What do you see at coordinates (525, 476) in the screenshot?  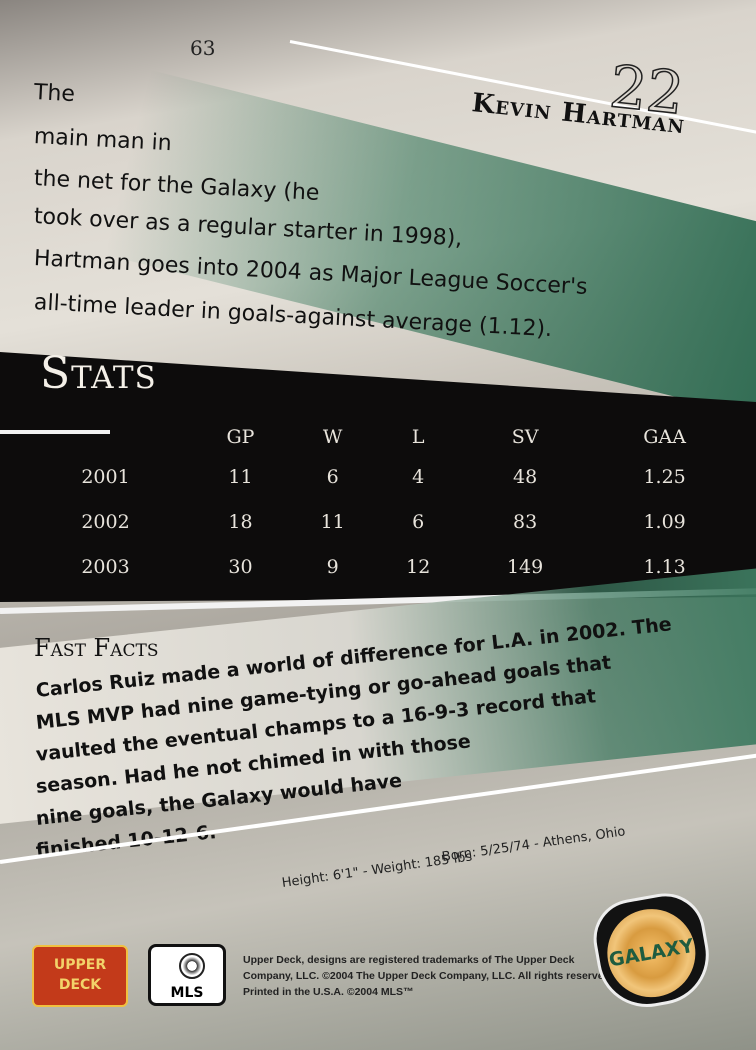 I see `cell: 48` at bounding box center [525, 476].